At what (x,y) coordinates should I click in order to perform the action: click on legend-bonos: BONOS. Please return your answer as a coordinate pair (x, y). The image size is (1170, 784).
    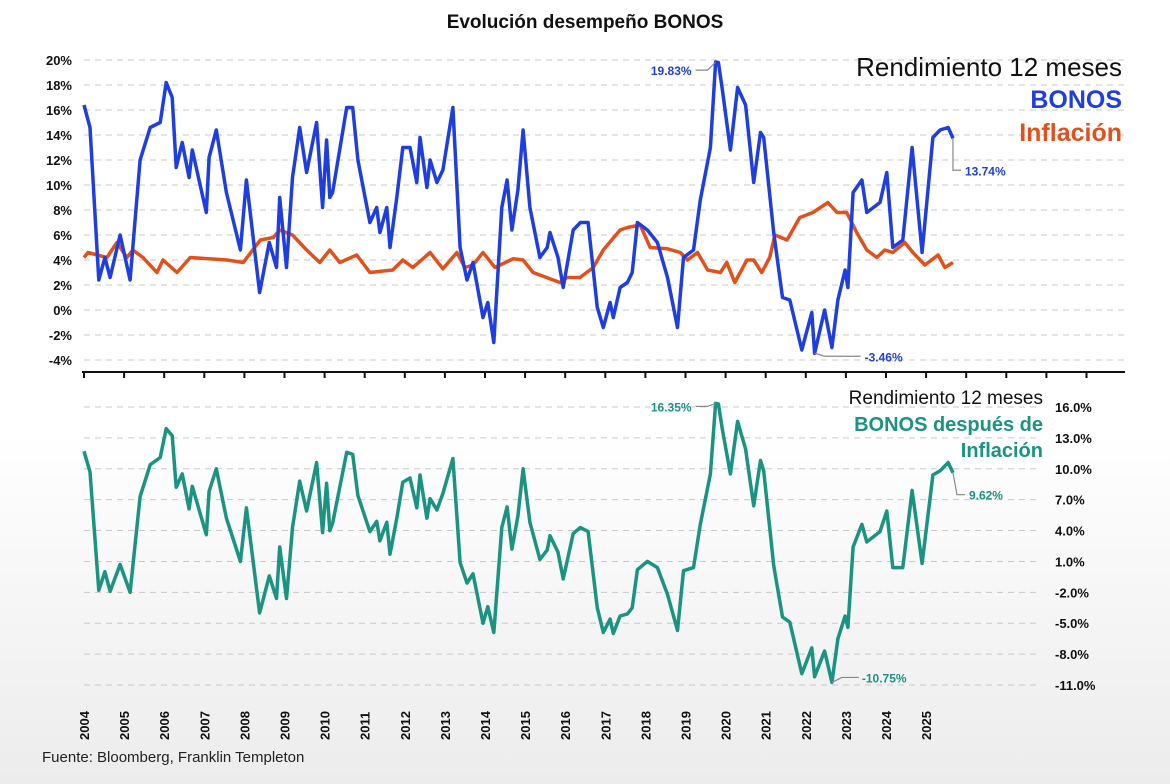
    Looking at the image, I should click on (1076, 100).